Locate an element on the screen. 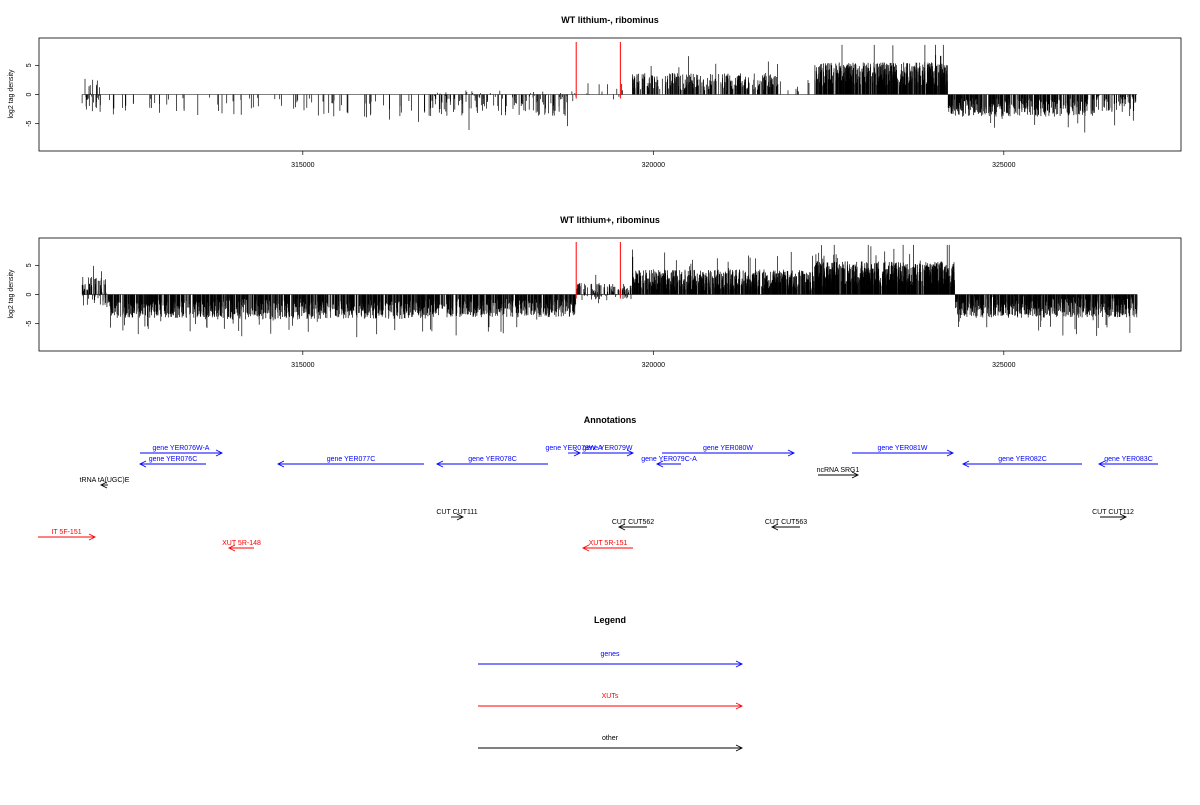  chart-title: WT lithium+, ribominus is located at coordinates (610, 220).